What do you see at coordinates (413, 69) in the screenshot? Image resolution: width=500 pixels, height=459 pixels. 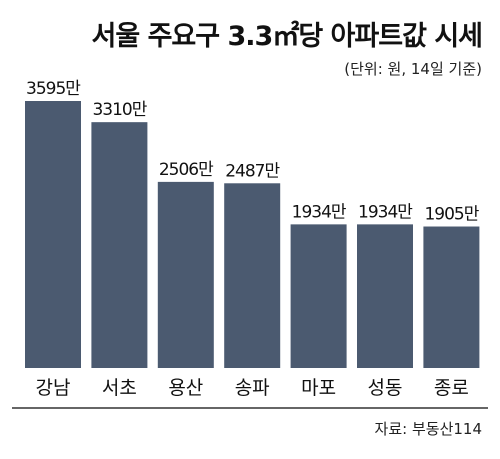 I see `chart-subtitle: (단위: 원, 14일 기준)` at bounding box center [413, 69].